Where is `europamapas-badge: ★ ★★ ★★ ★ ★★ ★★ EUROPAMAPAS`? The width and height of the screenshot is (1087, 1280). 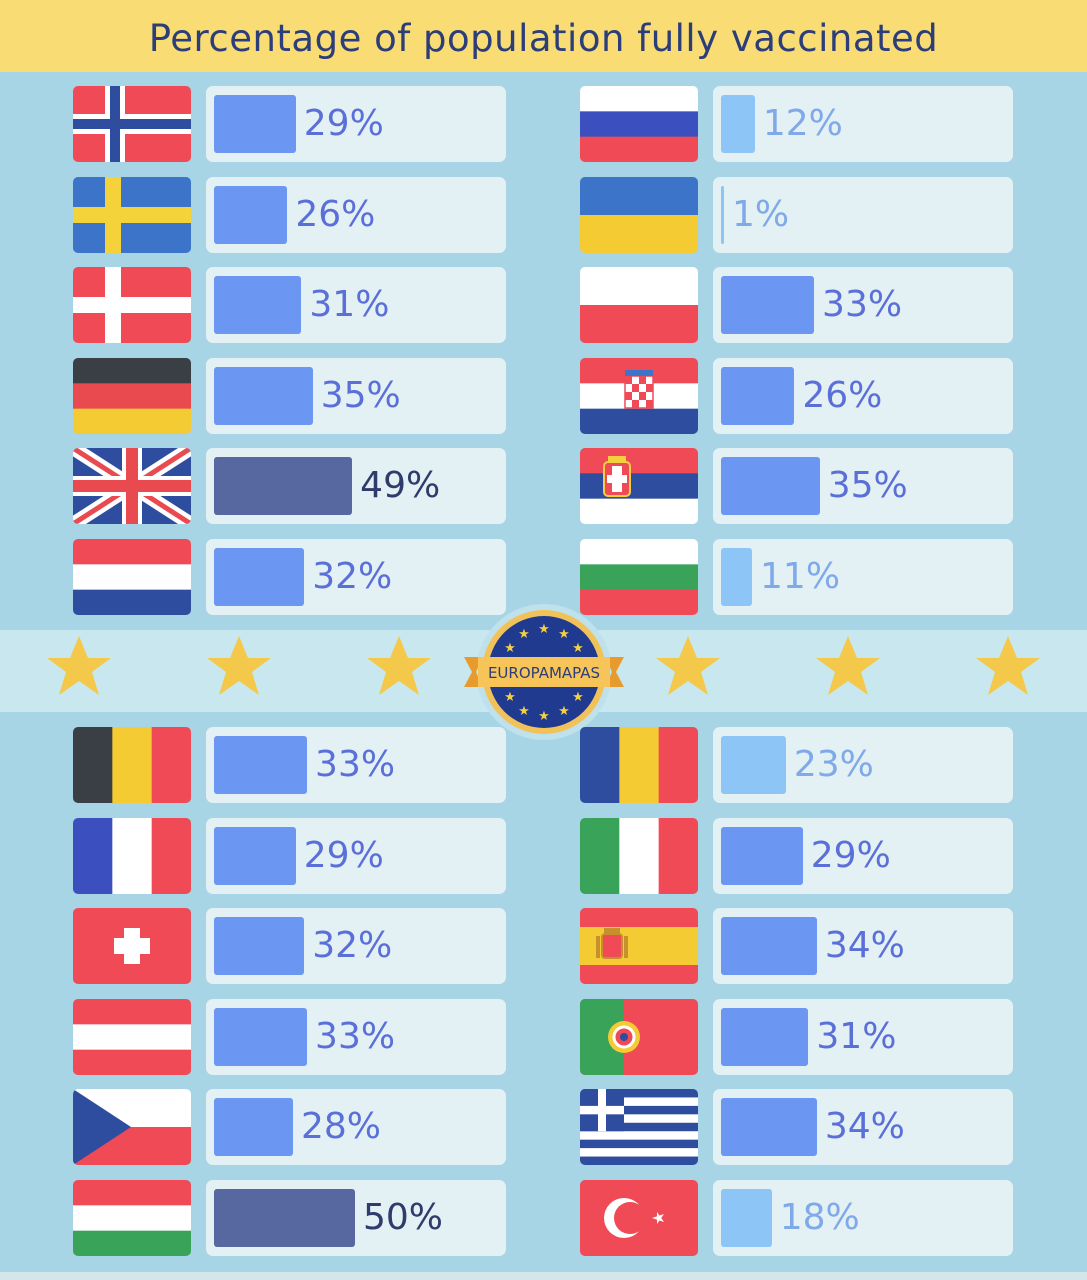 europamapas-badge: ★ ★★ ★★ ★ ★★ ★★ EUROPAMAPAS is located at coordinates (544, 672).